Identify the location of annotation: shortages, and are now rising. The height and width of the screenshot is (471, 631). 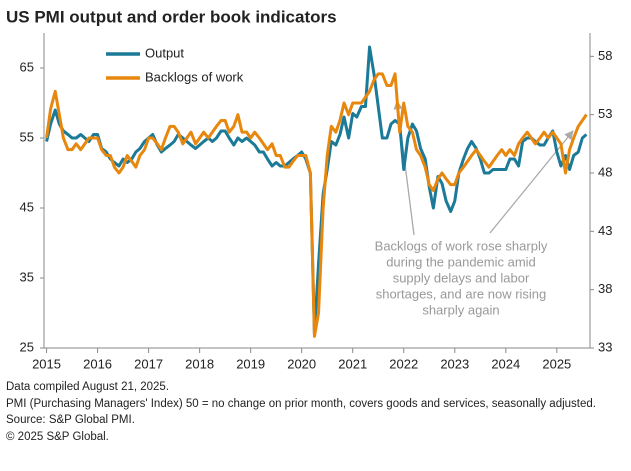
(461, 293).